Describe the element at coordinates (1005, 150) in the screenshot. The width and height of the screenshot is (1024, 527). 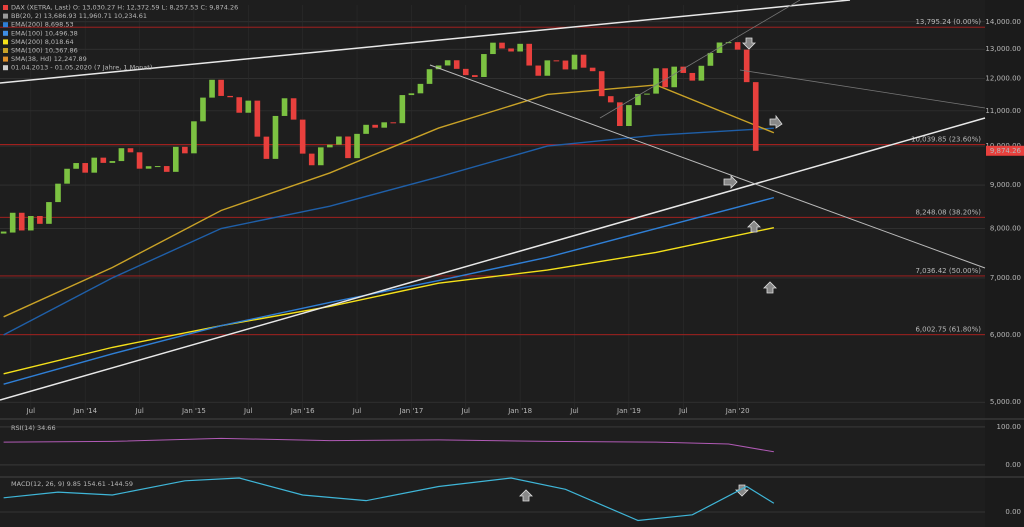
I see `price-tag` at that location.